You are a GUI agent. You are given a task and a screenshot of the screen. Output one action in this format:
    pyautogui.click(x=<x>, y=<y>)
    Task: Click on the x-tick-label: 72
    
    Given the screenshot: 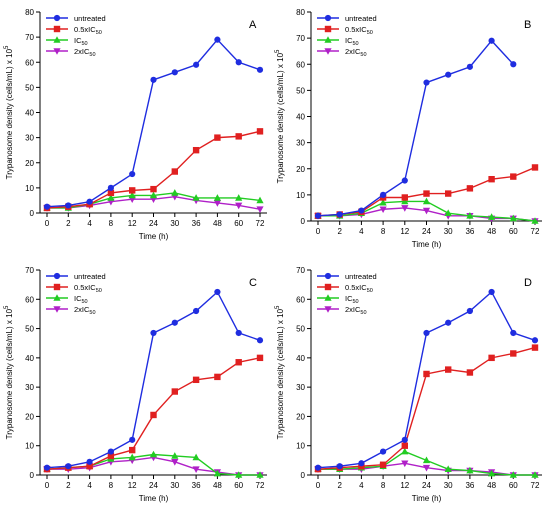 What is the action you would take?
    pyautogui.click(x=535, y=231)
    